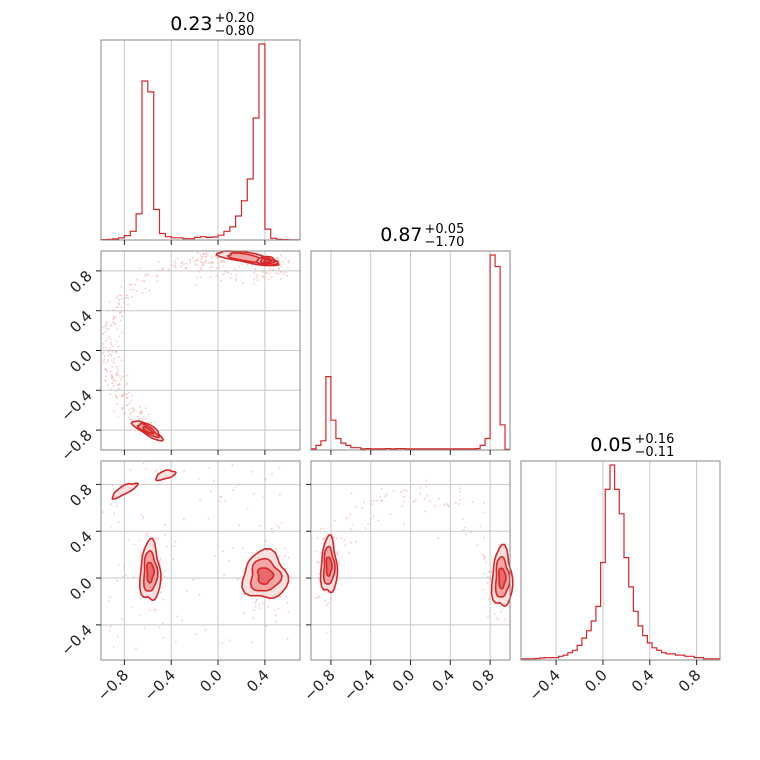  Describe the element at coordinates (147, 431) in the screenshot. I see `density-mode-bottom-left` at that location.